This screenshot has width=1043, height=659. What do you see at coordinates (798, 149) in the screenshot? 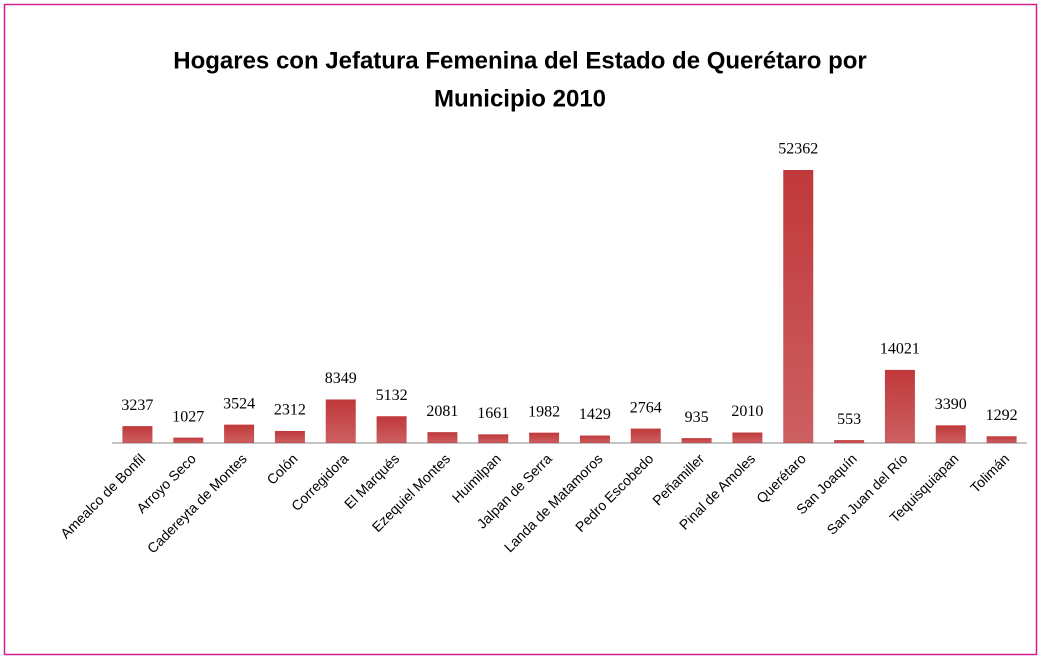
I see `data-label: 52362` at bounding box center [798, 149].